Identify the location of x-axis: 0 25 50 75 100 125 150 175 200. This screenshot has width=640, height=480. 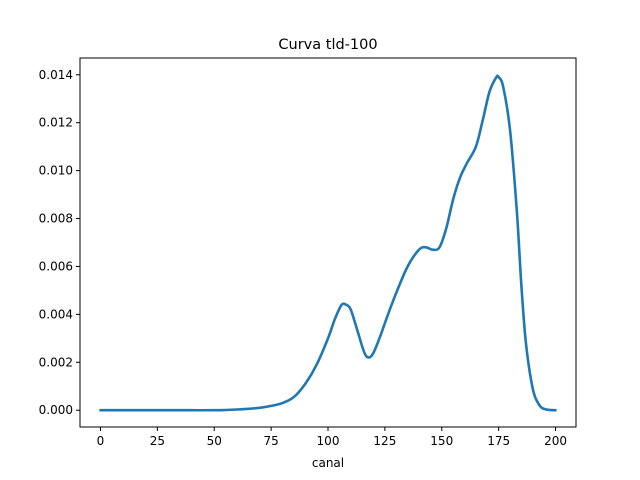
(332, 437).